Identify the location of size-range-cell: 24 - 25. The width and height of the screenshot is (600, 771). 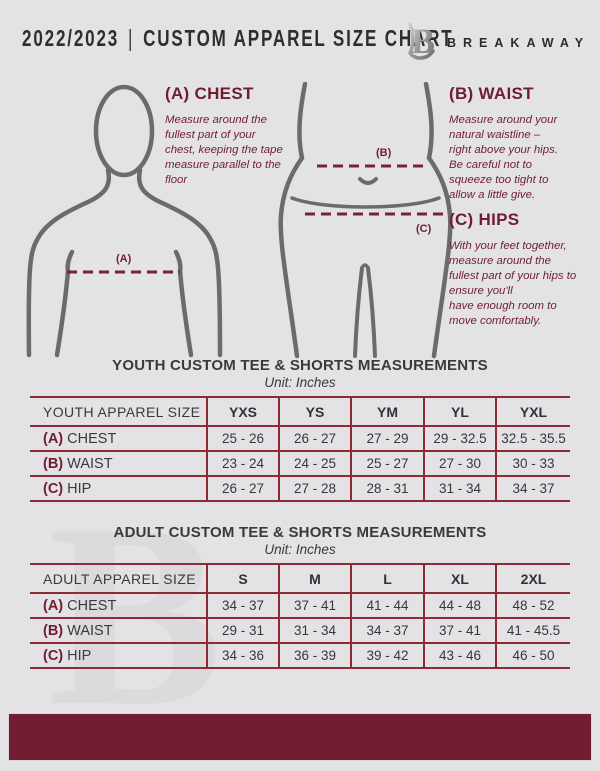
(314, 463).